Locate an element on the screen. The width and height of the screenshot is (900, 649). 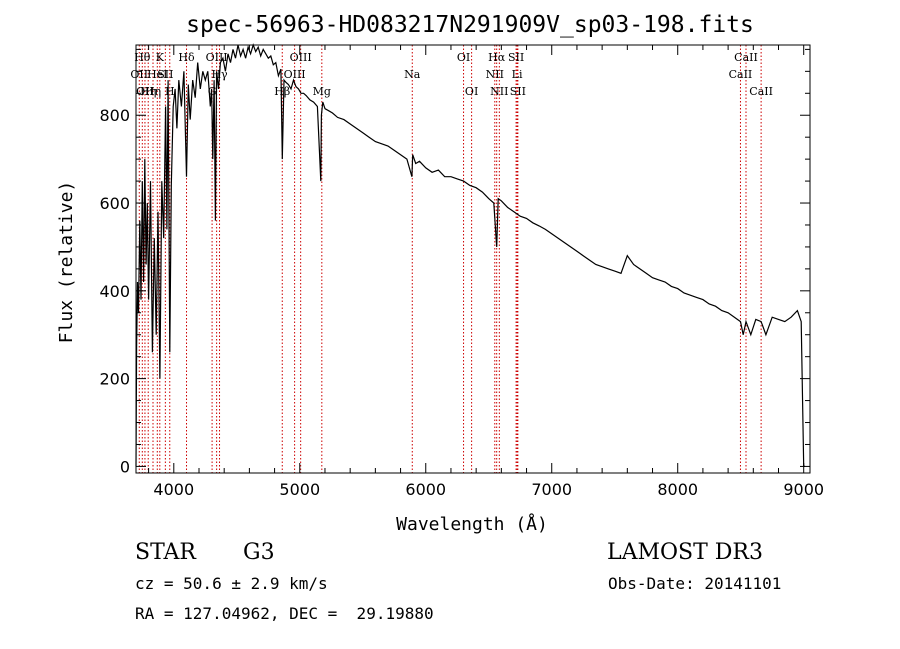
redshift-velocity: cz = 50.6 ± 2.9 km/s is located at coordinates (231, 583).